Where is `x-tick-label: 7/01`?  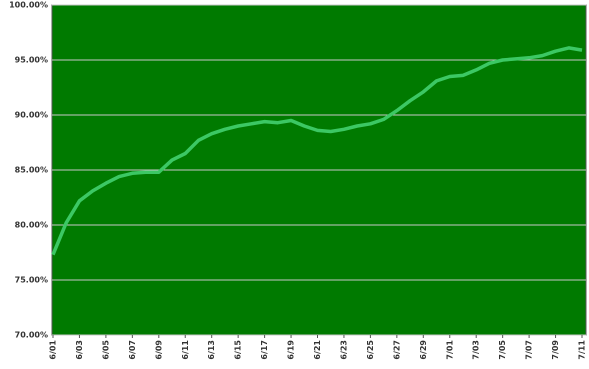 x-tick-label: 7/01 is located at coordinates (449, 350).